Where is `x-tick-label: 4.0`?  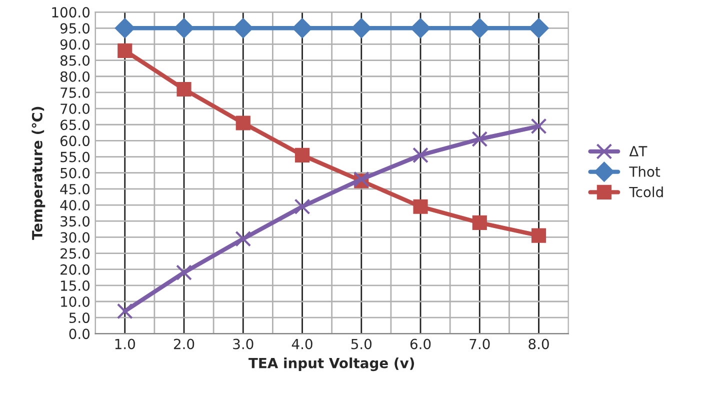 x-tick-label: 4.0 is located at coordinates (302, 344).